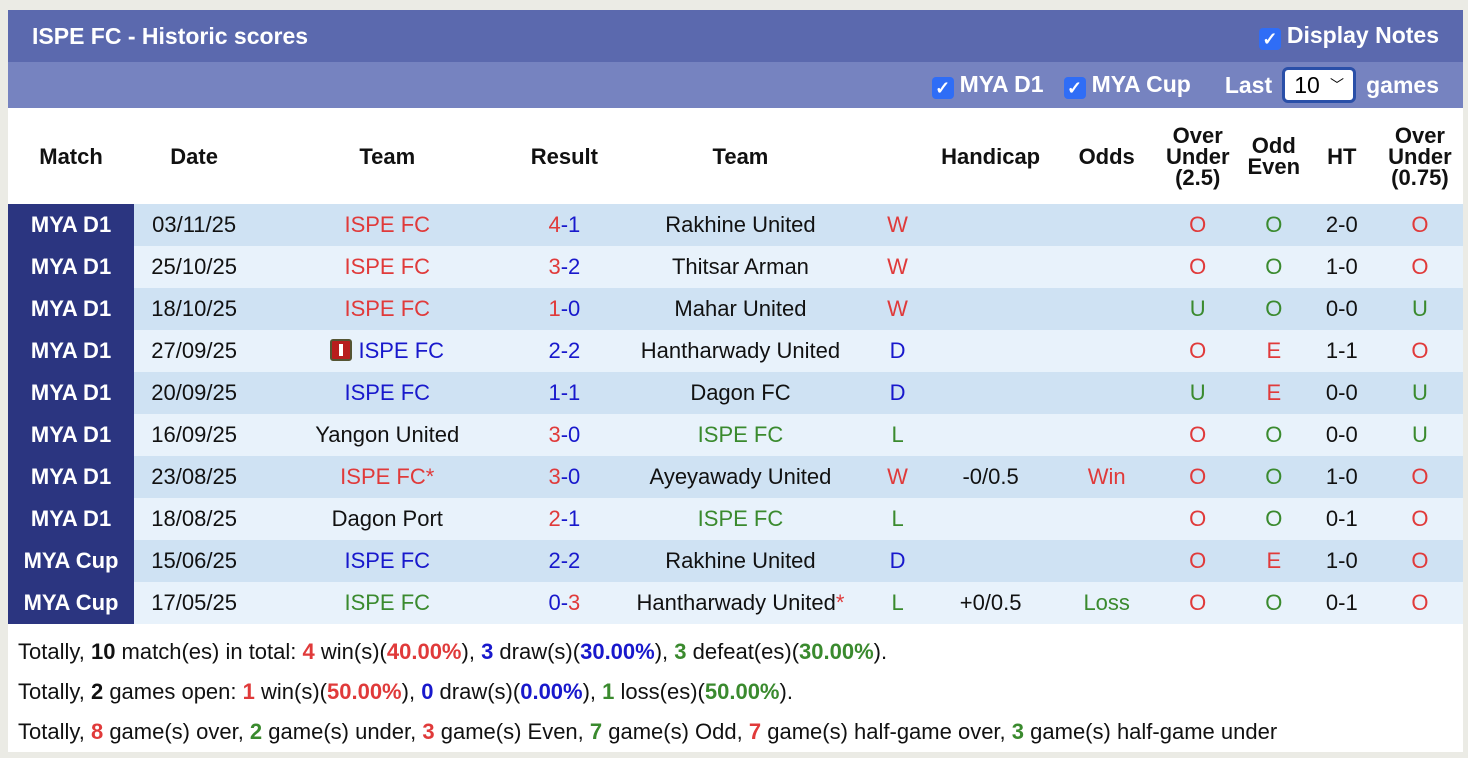  What do you see at coordinates (740, 309) in the screenshot?
I see `away-team: Mahar United` at bounding box center [740, 309].